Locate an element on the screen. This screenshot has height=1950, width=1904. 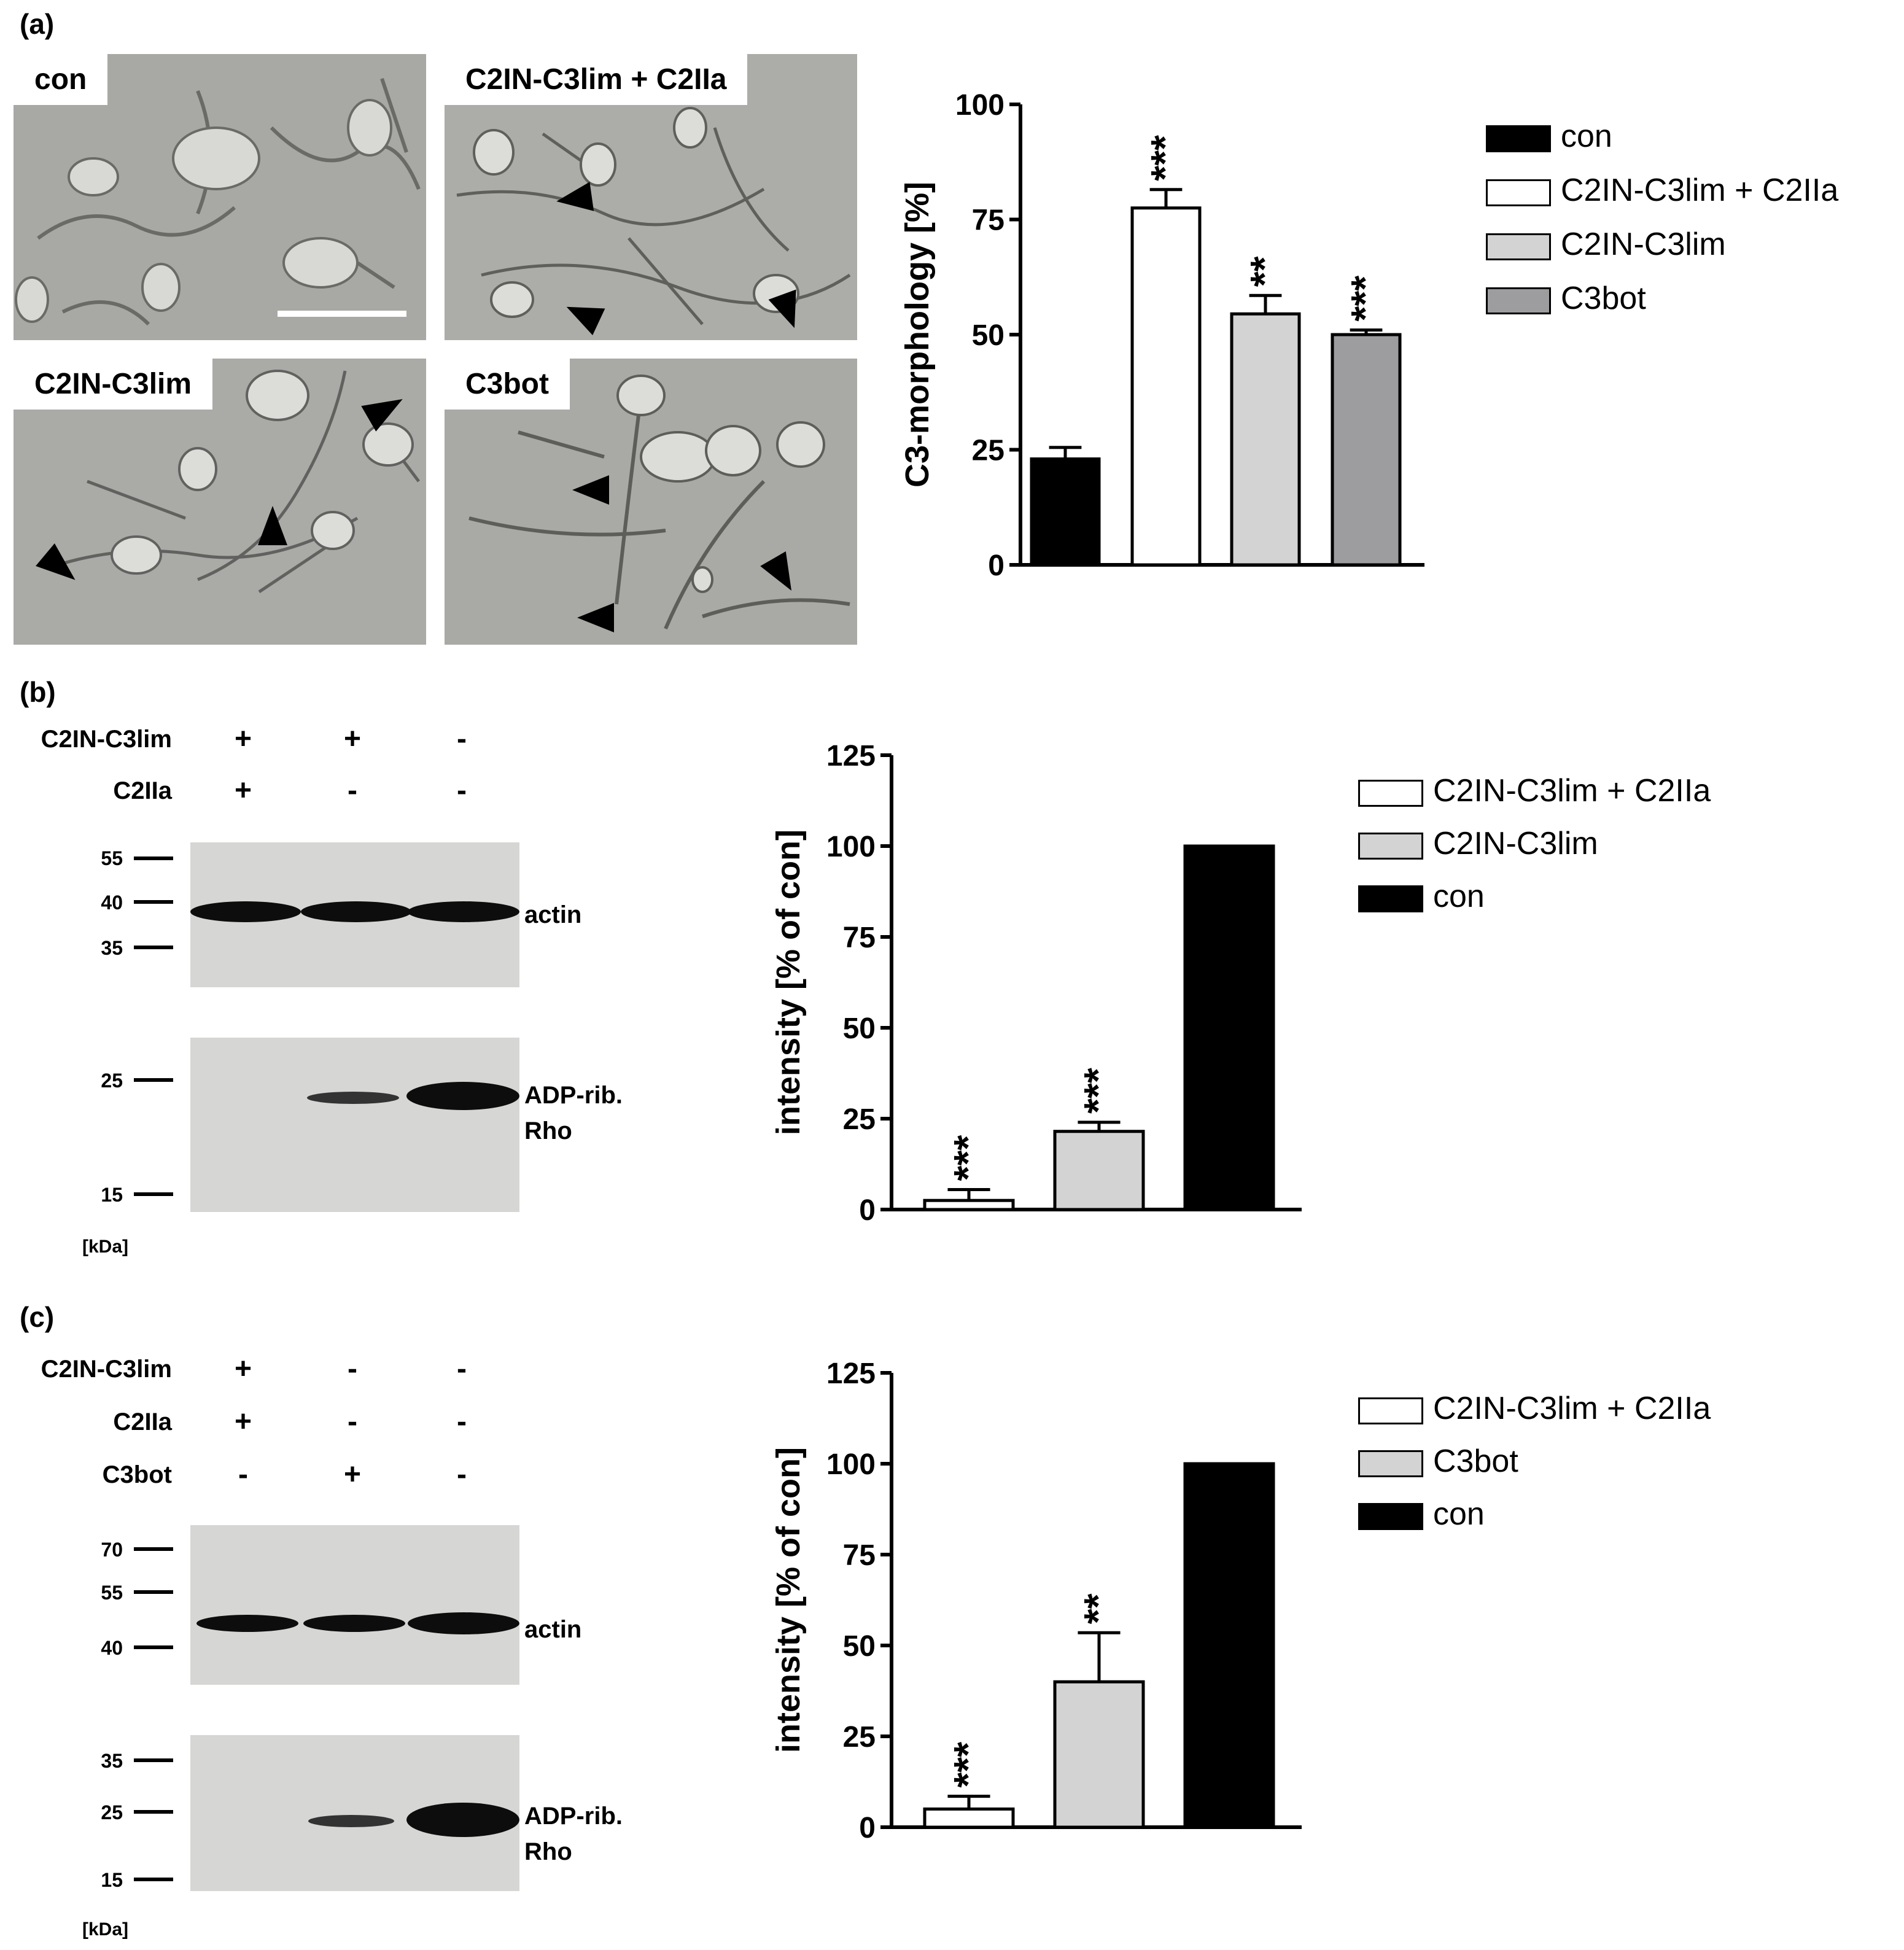
legend-label: C3bot is located at coordinates (1475, 1461).